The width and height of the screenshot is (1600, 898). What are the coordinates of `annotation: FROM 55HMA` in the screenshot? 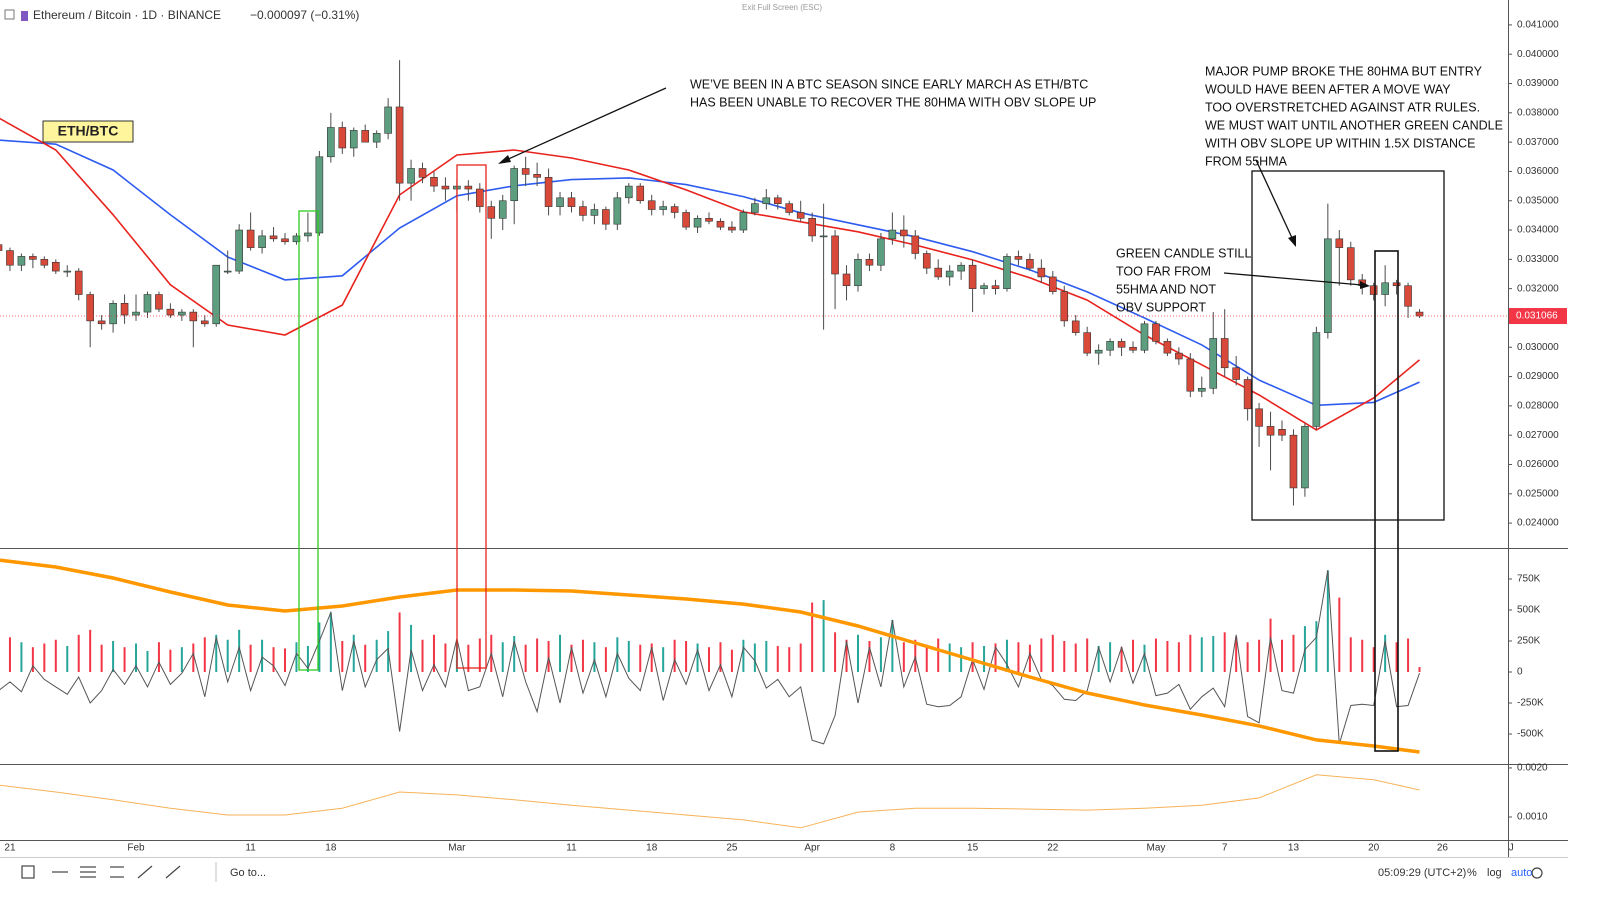 It's located at (1246, 161).